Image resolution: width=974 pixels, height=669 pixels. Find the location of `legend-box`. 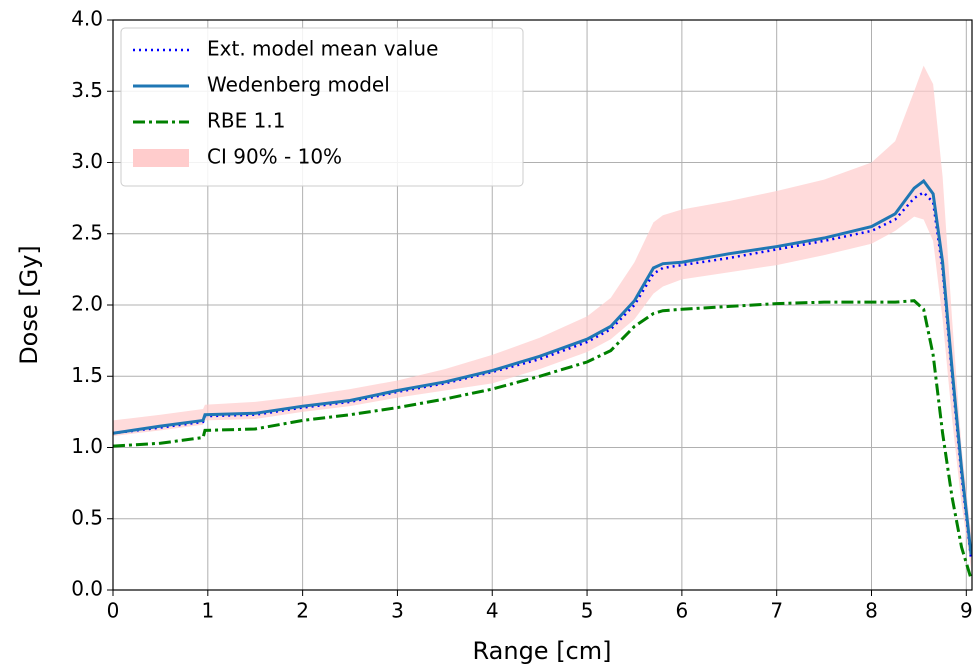

legend-box is located at coordinates (322, 107).